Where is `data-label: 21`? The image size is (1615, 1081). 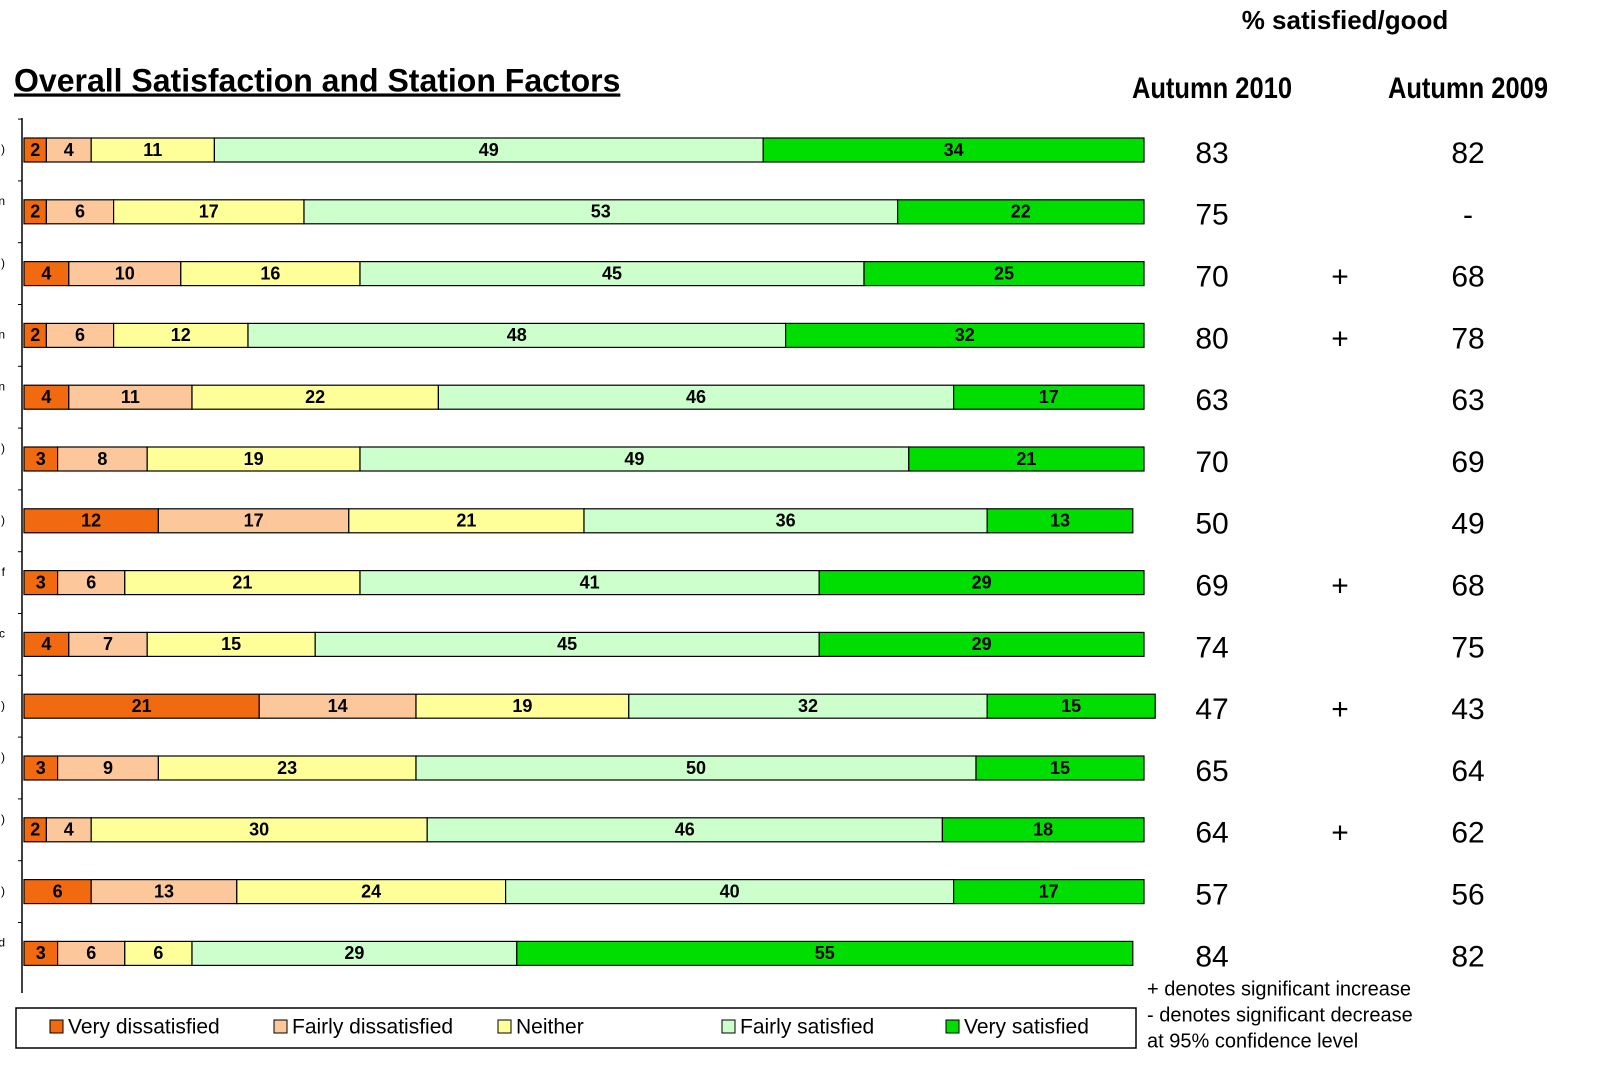 data-label: 21 is located at coordinates (466, 521).